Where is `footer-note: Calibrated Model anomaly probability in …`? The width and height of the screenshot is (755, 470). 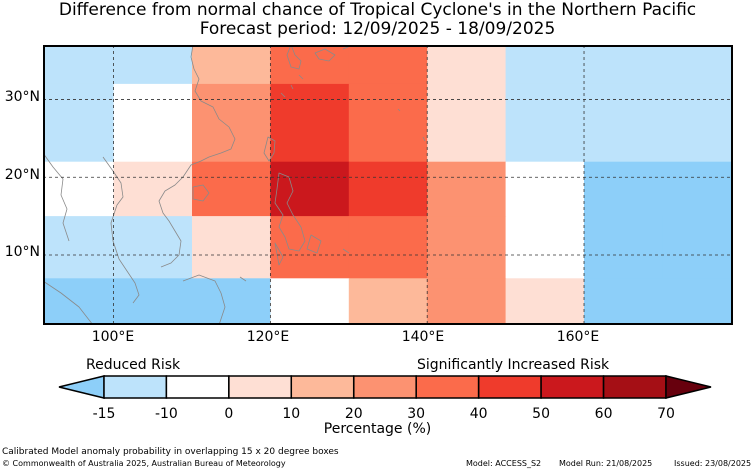 footer-note: Calibrated Model anomaly probability in … is located at coordinates (170, 452).